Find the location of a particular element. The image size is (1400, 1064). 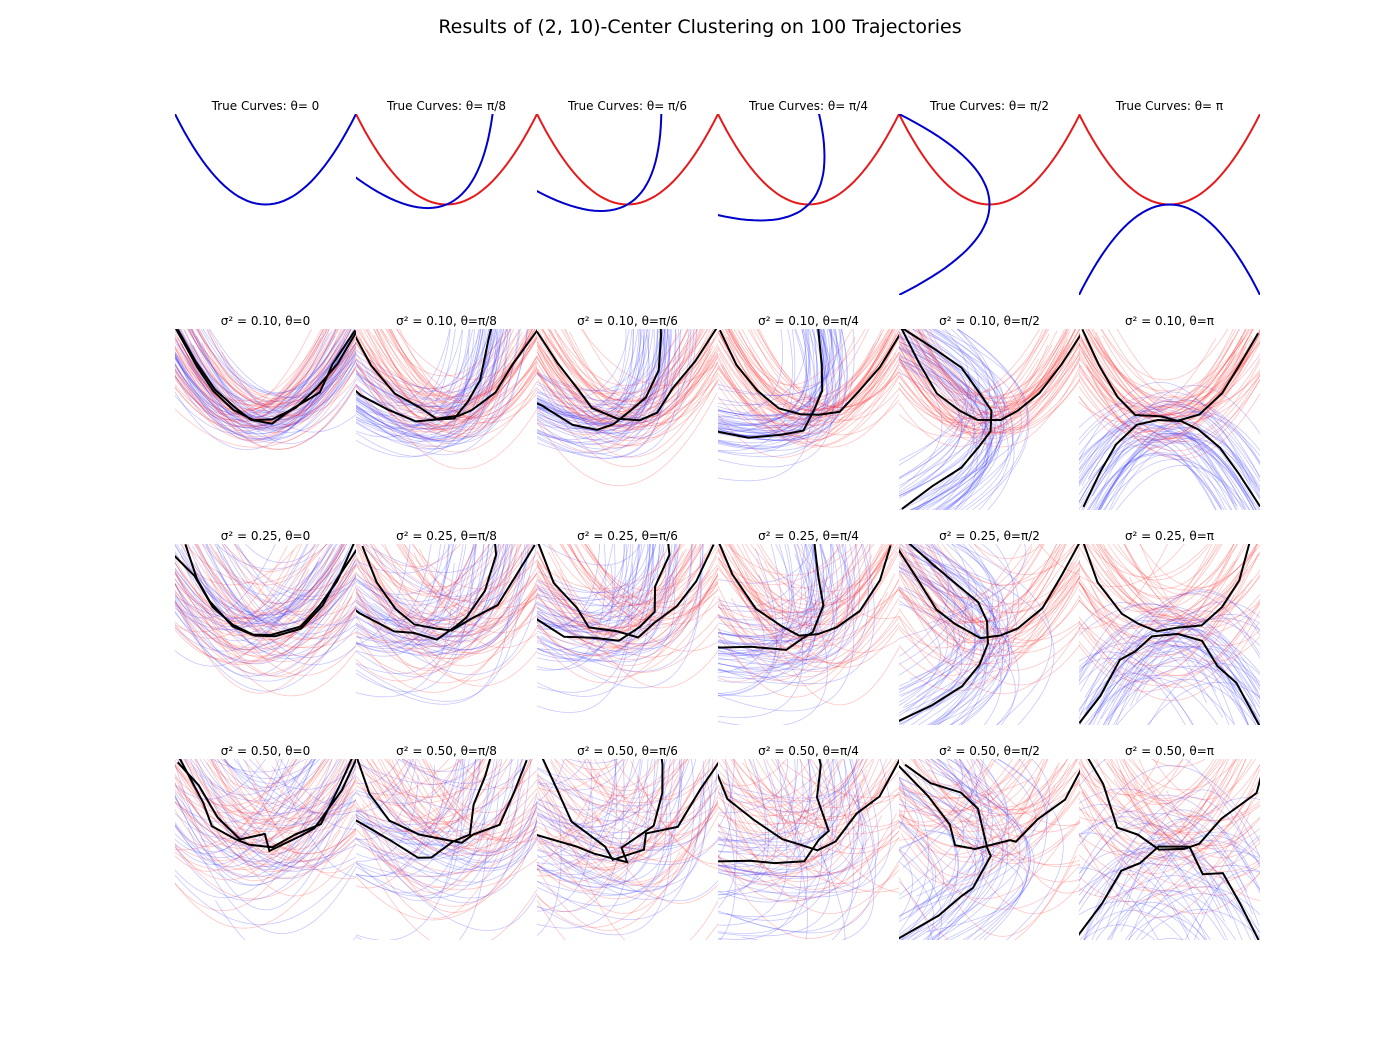

panel-title: σ² = 0.50, θ=π is located at coordinates (1169, 751).